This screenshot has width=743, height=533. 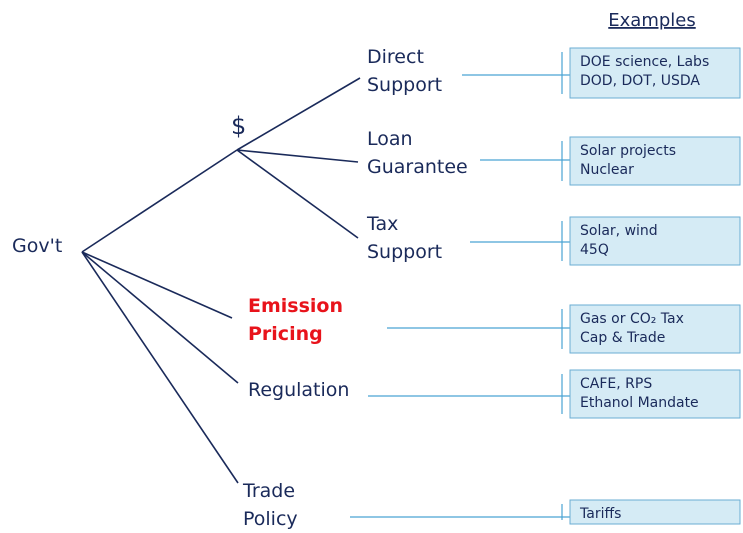 What do you see at coordinates (632, 319) in the screenshot?
I see `example-text: Gas or CO₂ Tax` at bounding box center [632, 319].